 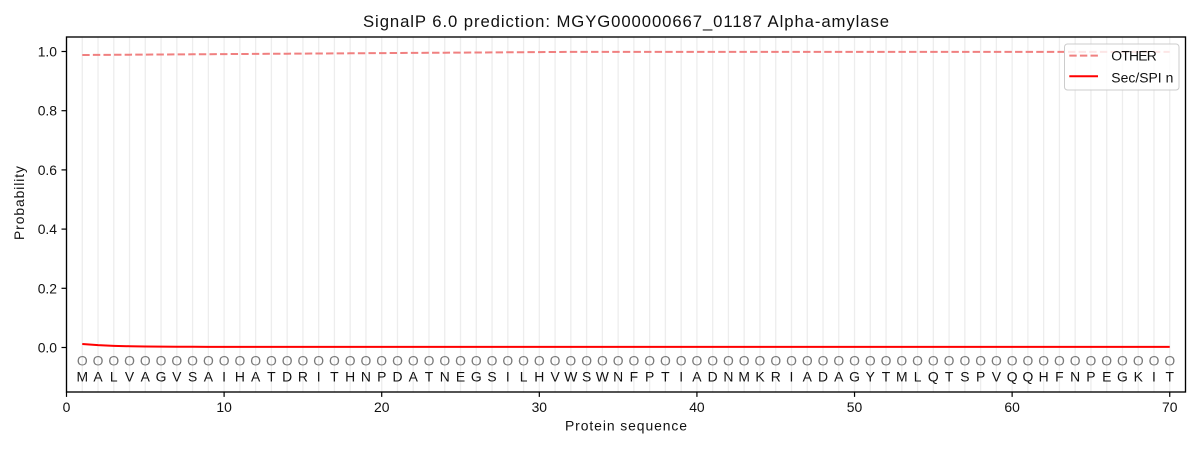 What do you see at coordinates (626, 426) in the screenshot?
I see `svg-text: Protein sequence` at bounding box center [626, 426].